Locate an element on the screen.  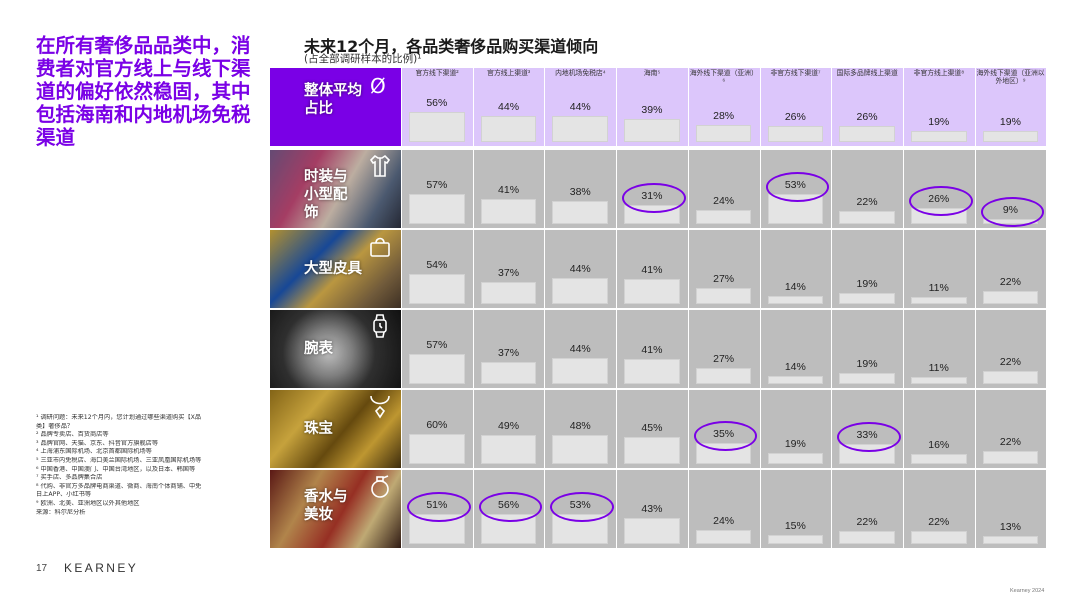
value-label: 26% is located at coordinates (867, 117).